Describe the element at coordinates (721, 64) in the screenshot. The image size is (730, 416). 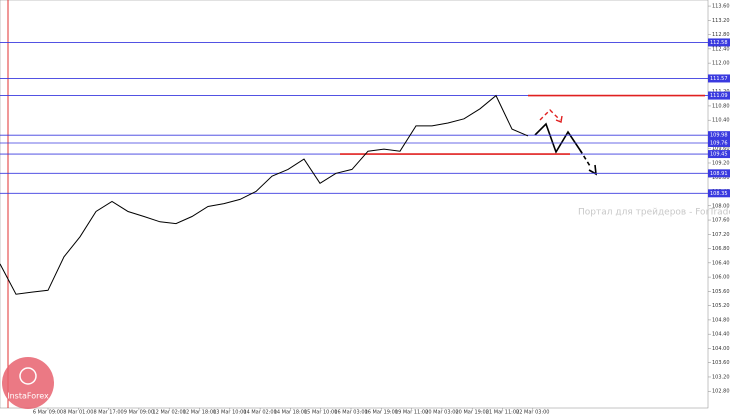
I see `y-tick-label: 112.00` at that location.